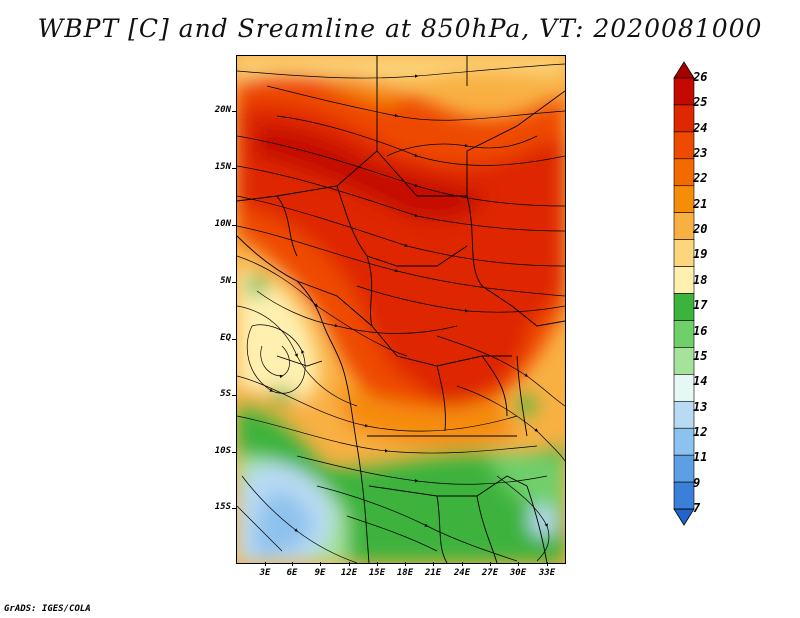 The width and height of the screenshot is (800, 618). Describe the element at coordinates (292, 573) in the screenshot. I see `lon-label-6e: 6E` at that location.